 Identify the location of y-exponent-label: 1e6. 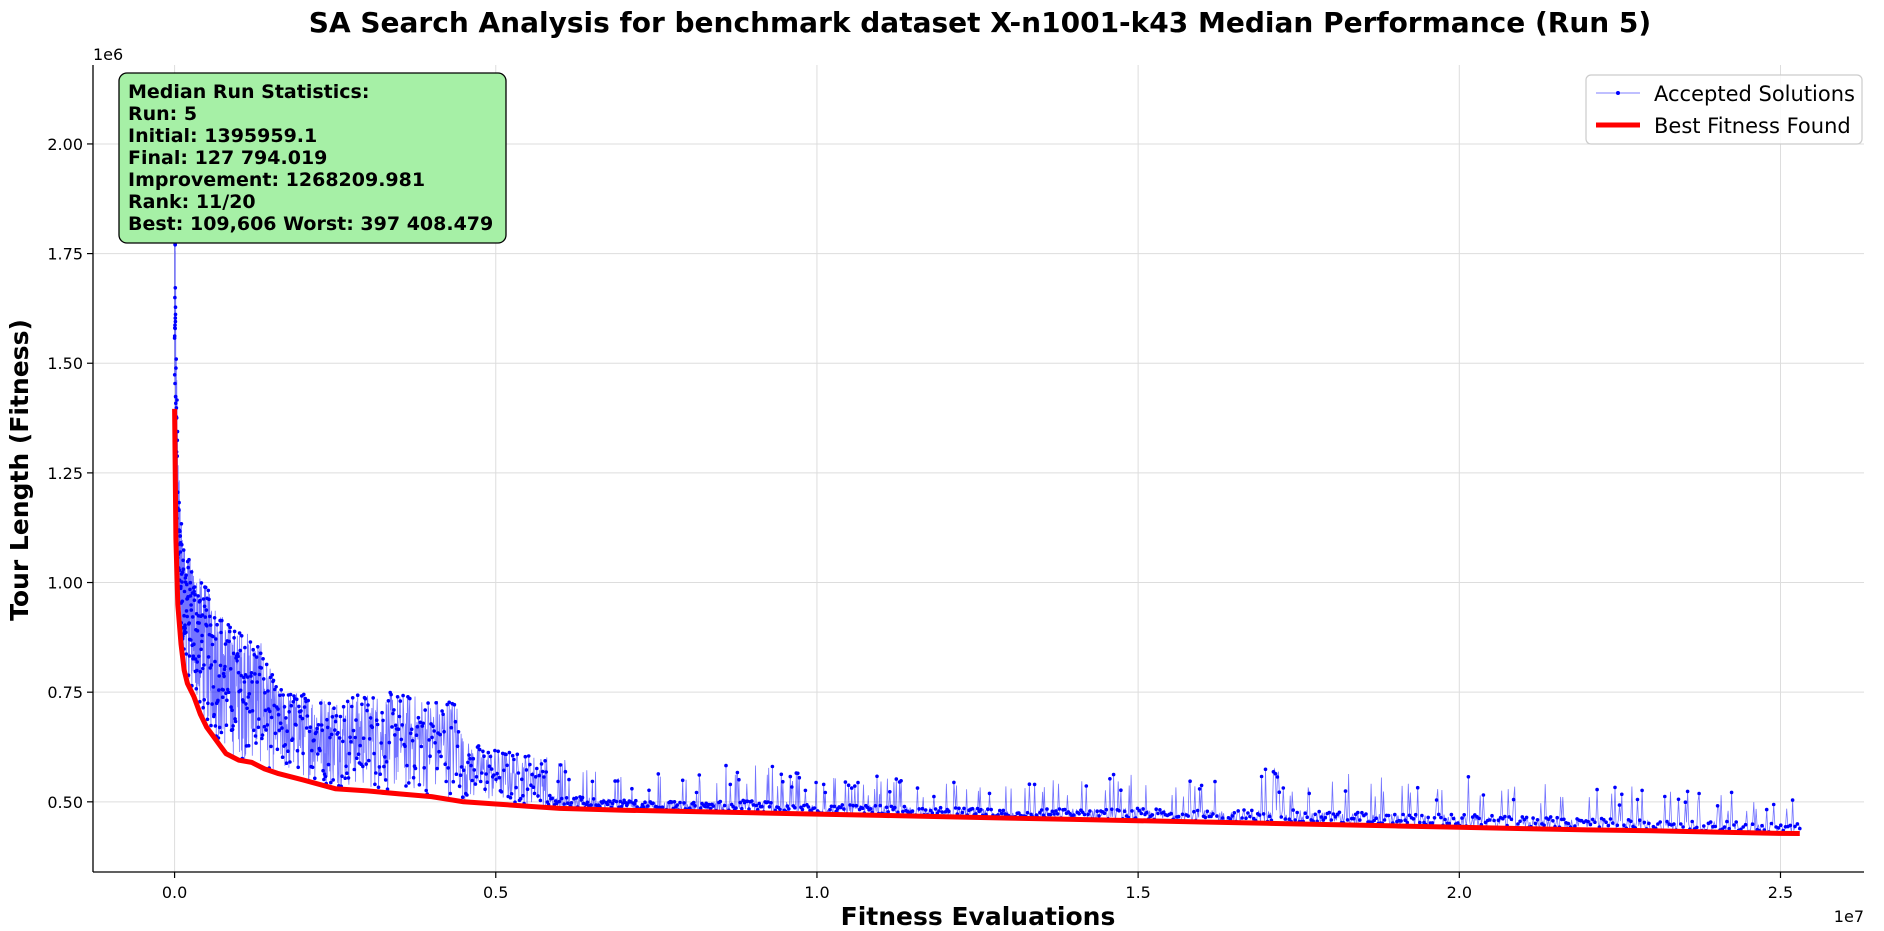
(108, 54).